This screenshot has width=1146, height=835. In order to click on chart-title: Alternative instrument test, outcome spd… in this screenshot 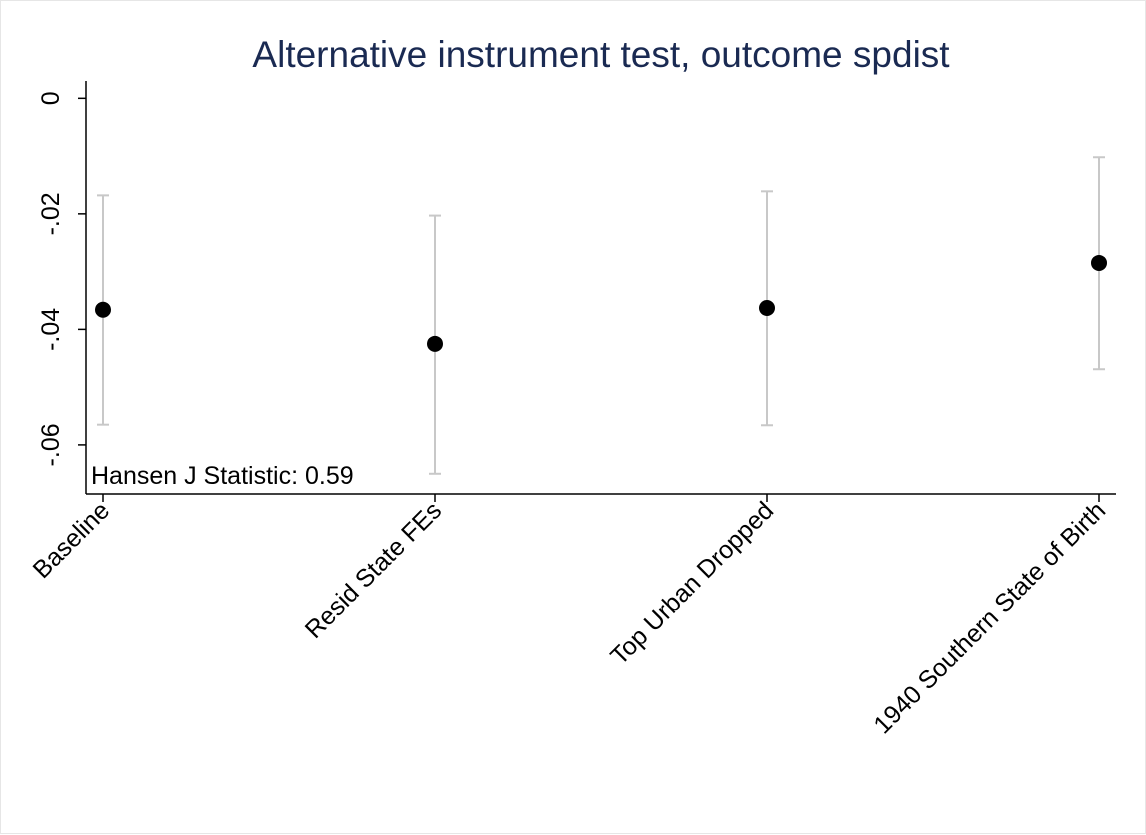, I will do `click(601, 54)`.